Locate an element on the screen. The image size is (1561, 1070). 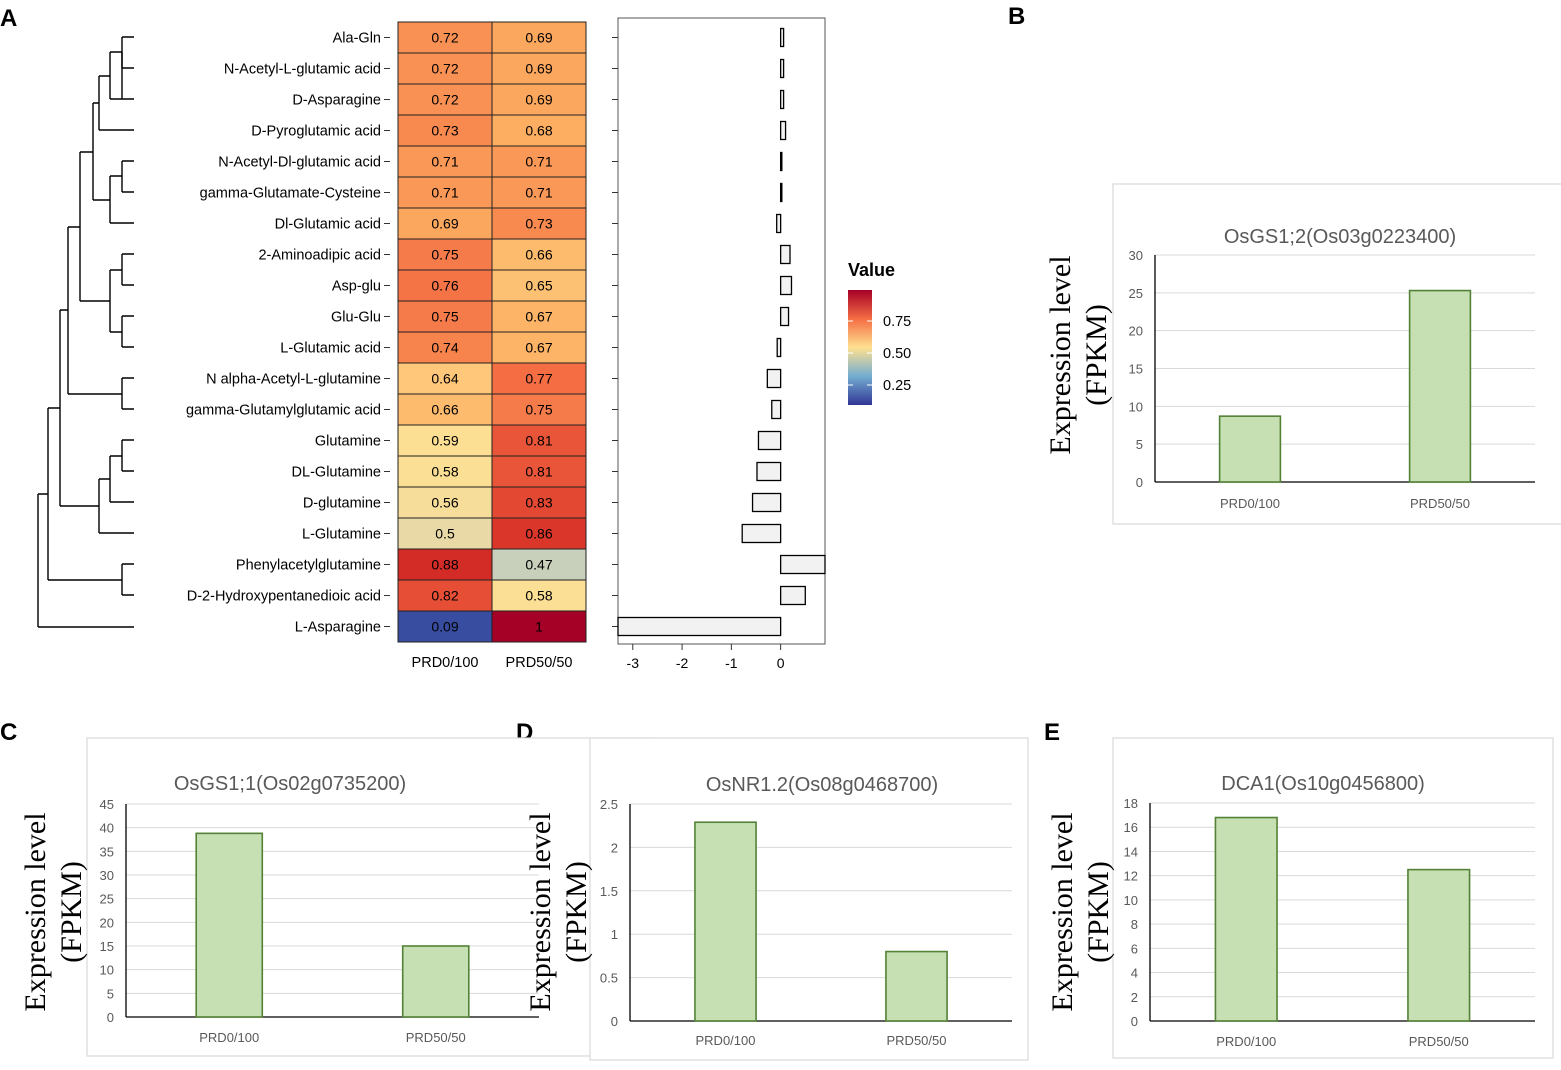
y-tick-label: 2.5 is located at coordinates (609, 804).